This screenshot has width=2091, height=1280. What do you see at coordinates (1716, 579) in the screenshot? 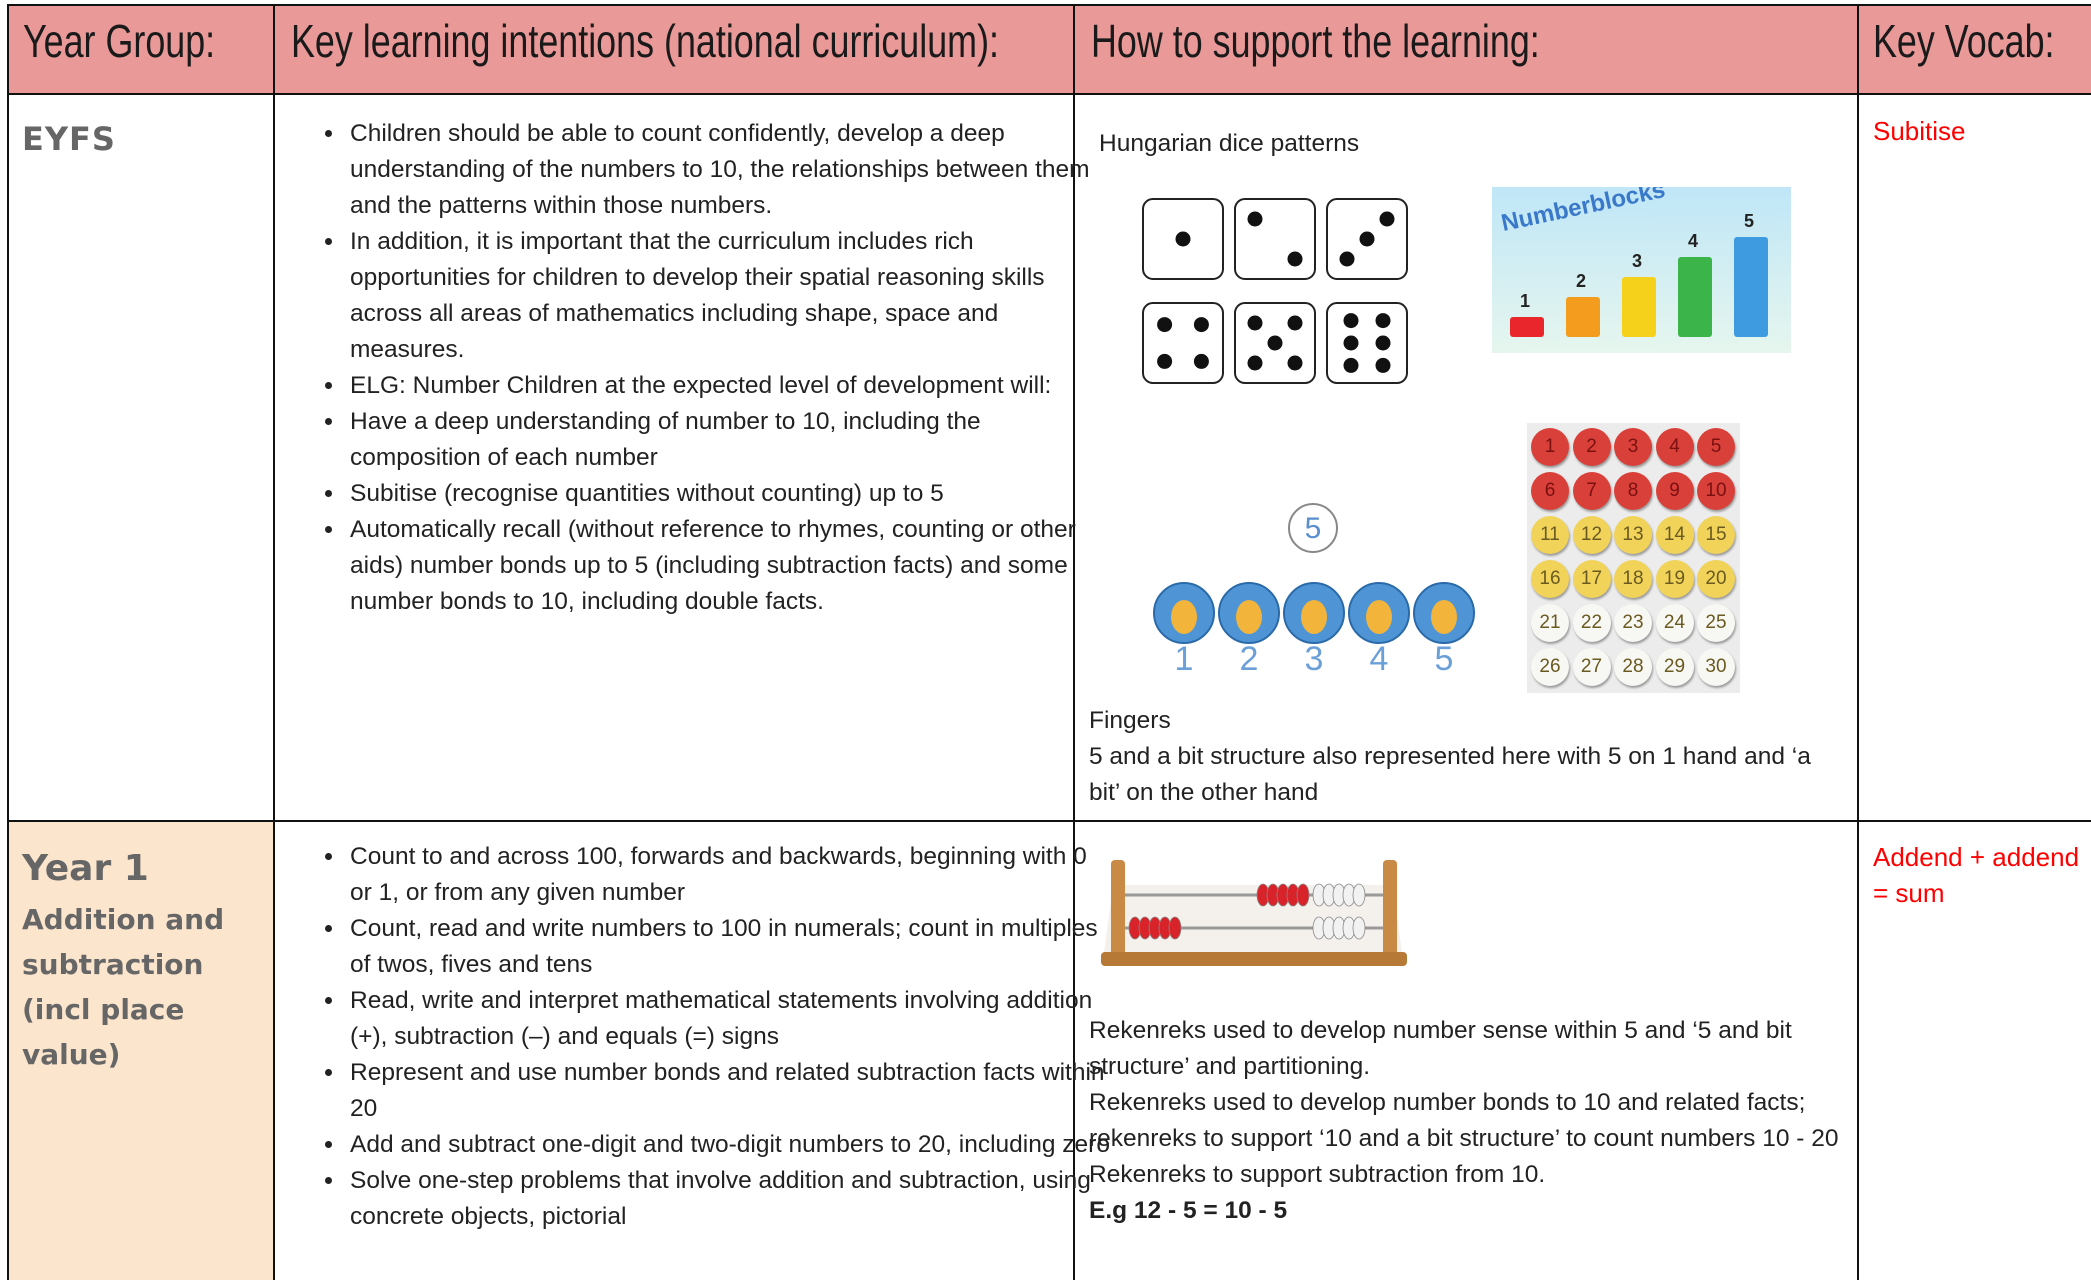
I see `tile: 20` at bounding box center [1716, 579].